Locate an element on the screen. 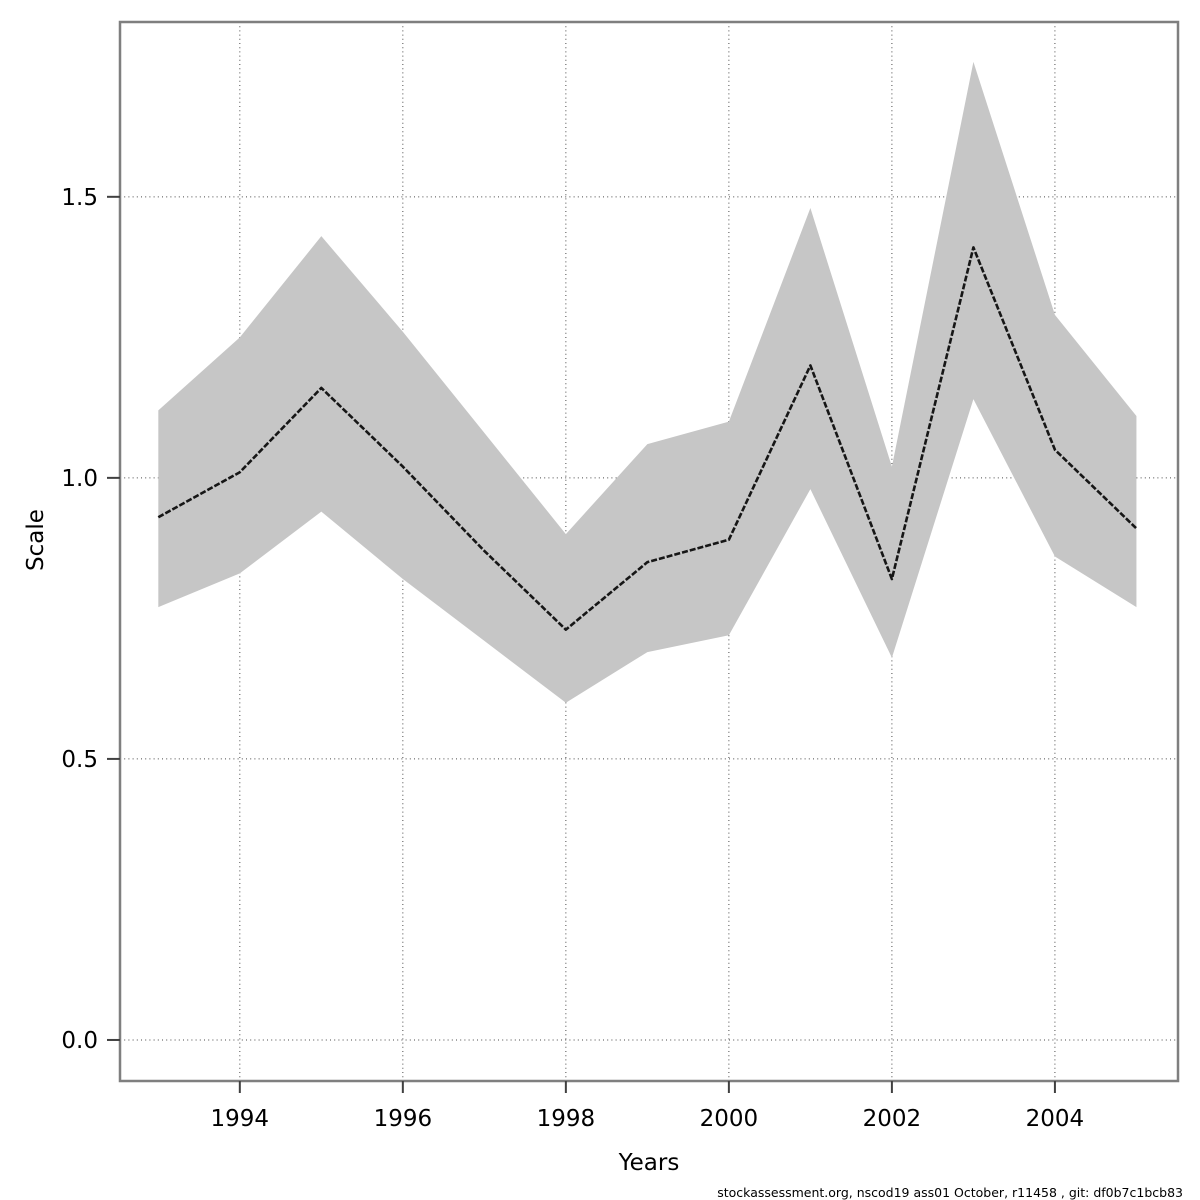 This screenshot has width=1200, height=1200. y-tick-label: 1.0 is located at coordinates (79, 479).